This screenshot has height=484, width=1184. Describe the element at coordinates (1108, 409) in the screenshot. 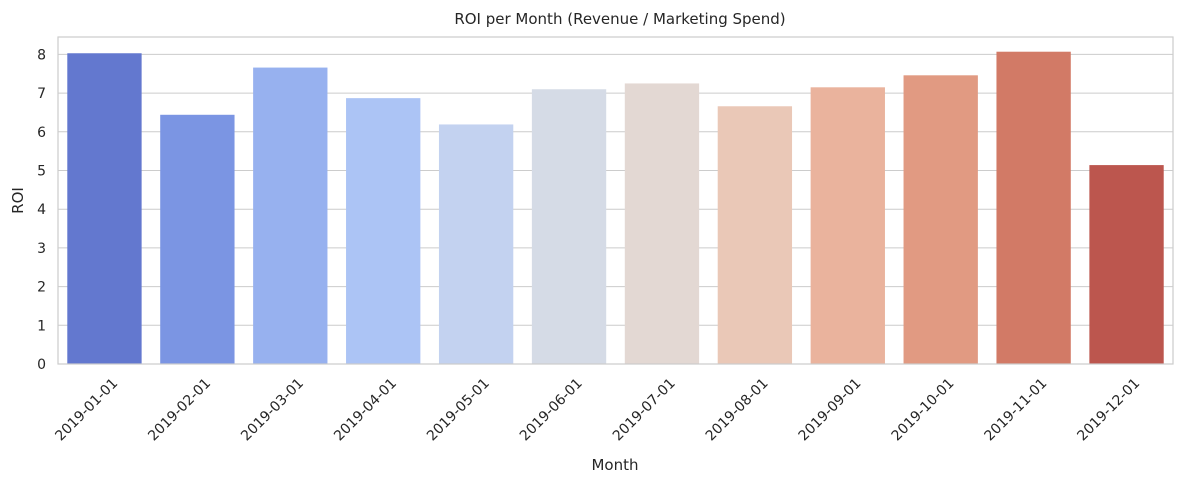

I see `x-tick-label: 2019-12-01` at that location.